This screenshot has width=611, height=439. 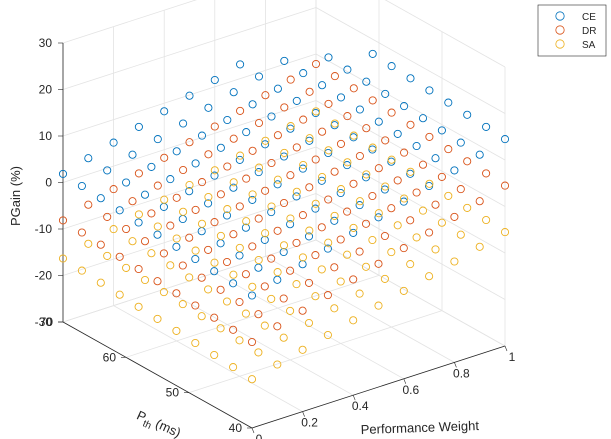 I want to click on y-axis-label: Pth (ms), so click(x=158, y=423).